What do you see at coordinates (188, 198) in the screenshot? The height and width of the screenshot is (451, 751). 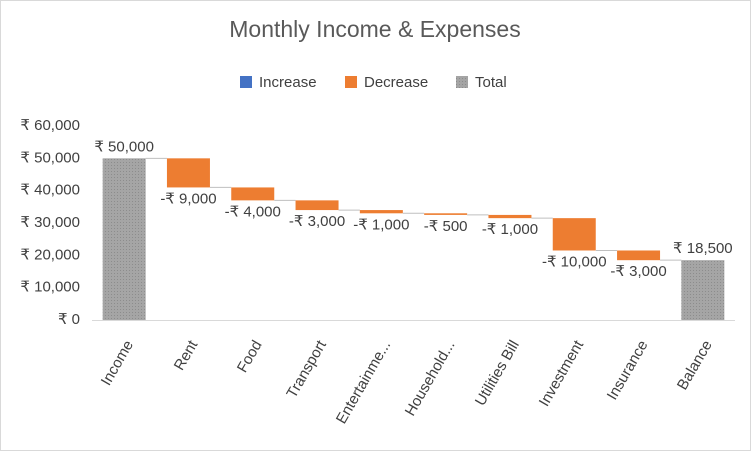 I see `data-label: -₹ 9,000` at bounding box center [188, 198].